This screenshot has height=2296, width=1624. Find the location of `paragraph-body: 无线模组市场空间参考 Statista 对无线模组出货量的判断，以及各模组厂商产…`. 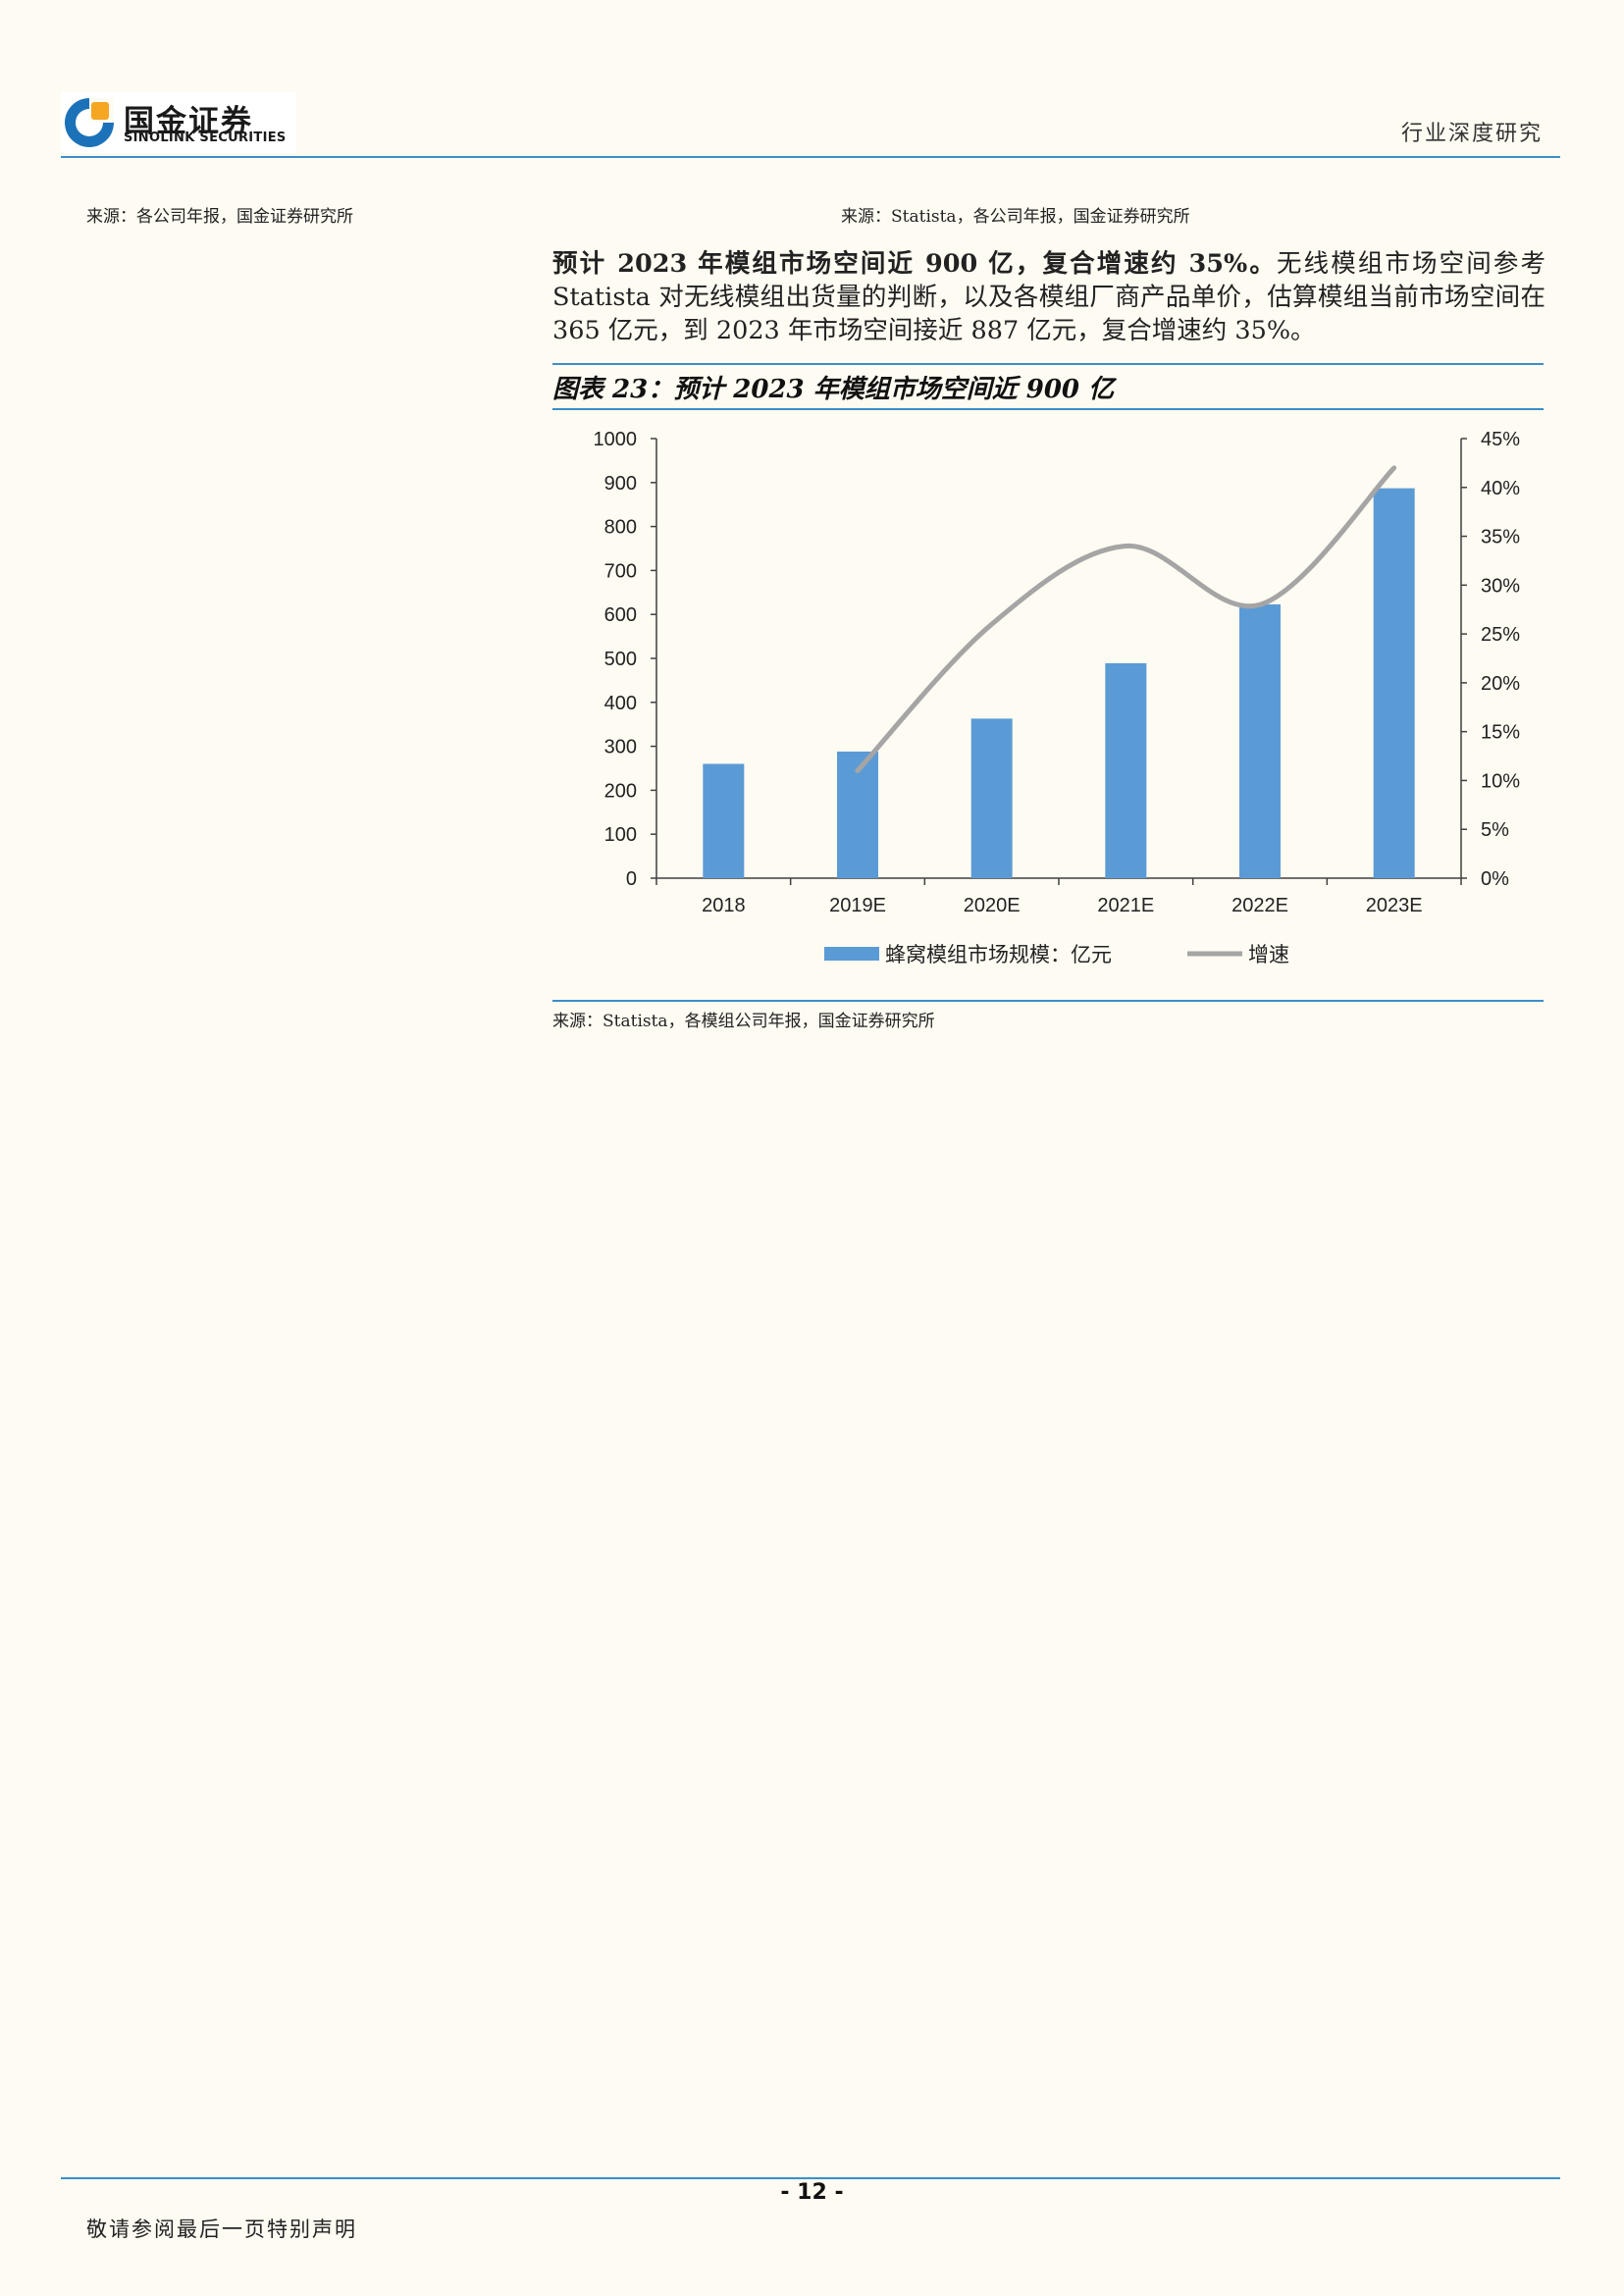

paragraph-body: 无线模组市场空间参考 Statista 对无线模组出货量的判断，以及各模组厂商产… is located at coordinates (1048, 297).